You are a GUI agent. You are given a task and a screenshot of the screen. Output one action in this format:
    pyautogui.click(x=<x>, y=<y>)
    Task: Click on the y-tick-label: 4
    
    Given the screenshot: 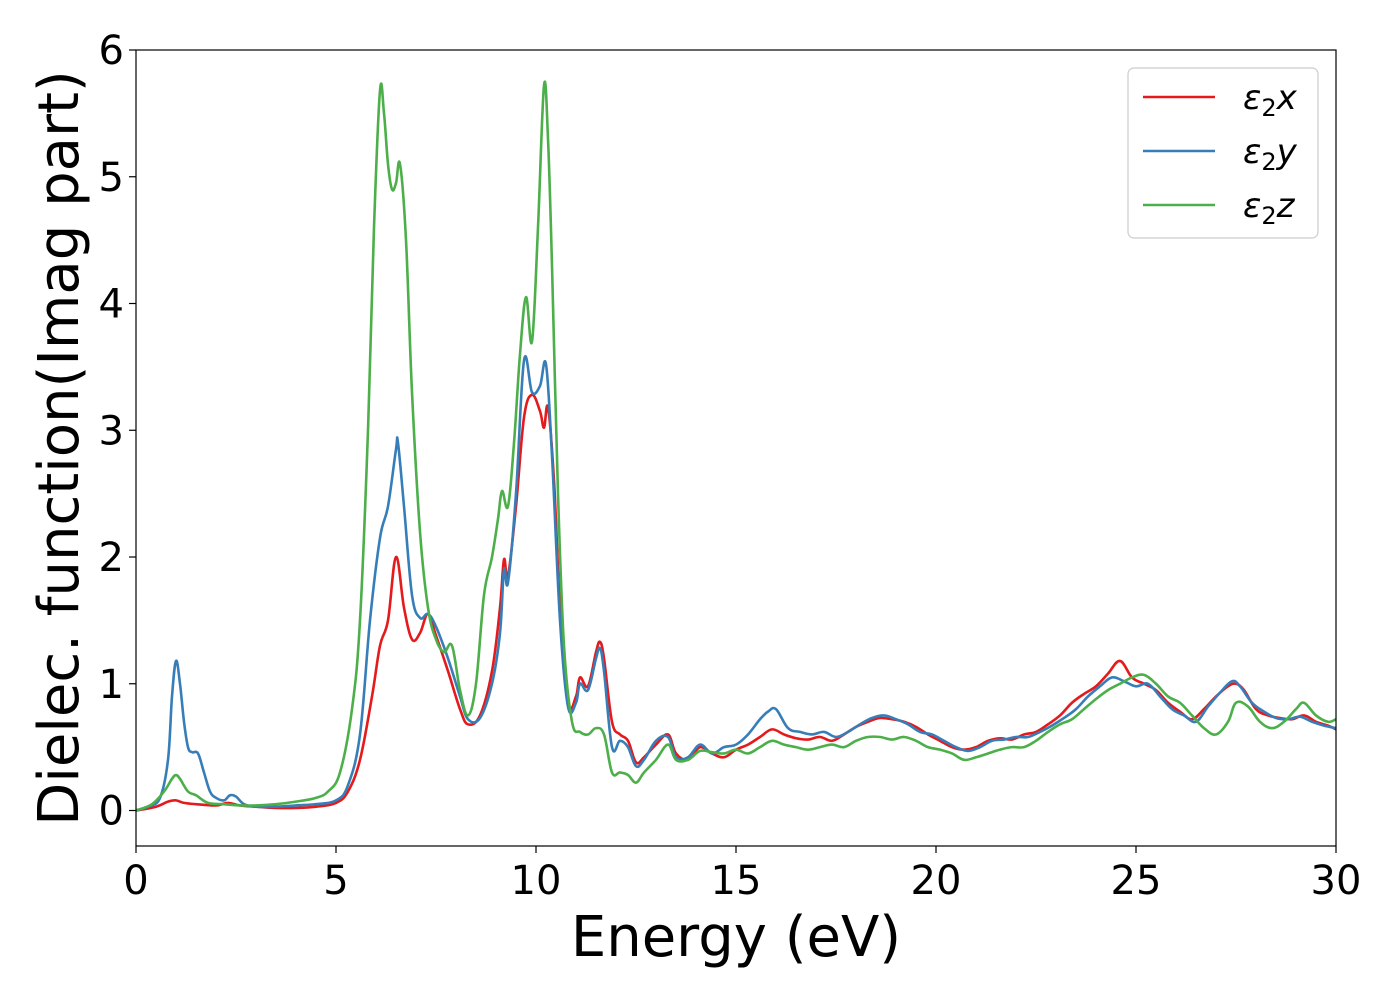 What is the action you would take?
    pyautogui.click(x=111, y=305)
    